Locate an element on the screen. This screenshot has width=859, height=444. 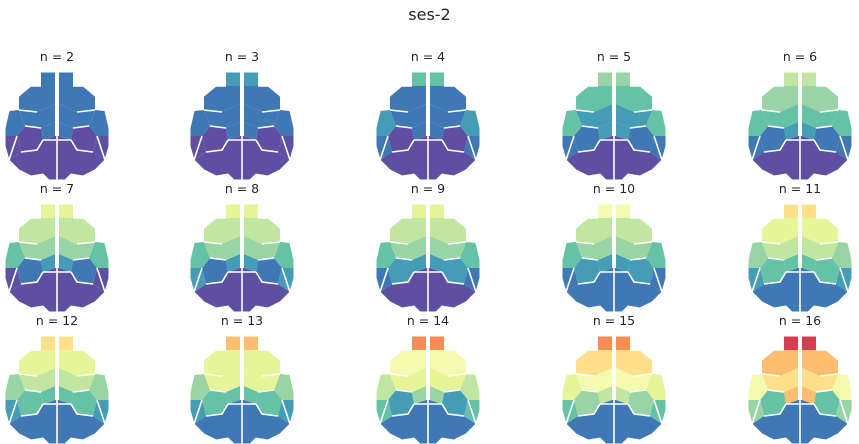
panel-label: n = 15 is located at coordinates (614, 320).